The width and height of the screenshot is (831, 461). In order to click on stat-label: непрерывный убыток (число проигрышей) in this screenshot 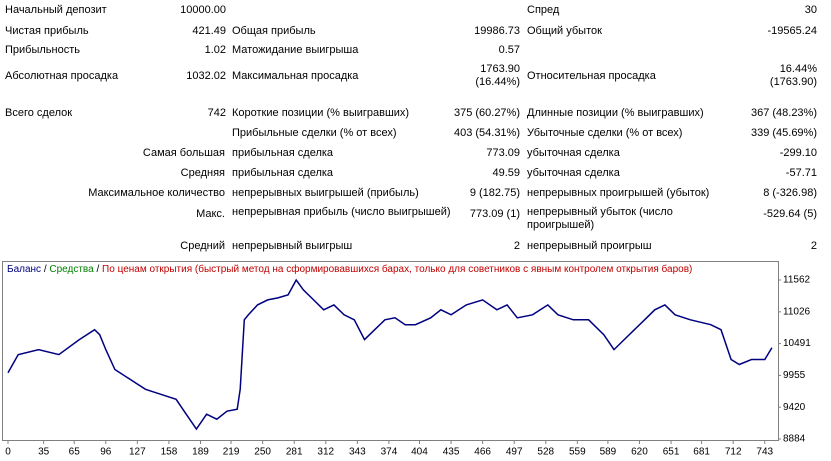, I will do `click(600, 218)`.